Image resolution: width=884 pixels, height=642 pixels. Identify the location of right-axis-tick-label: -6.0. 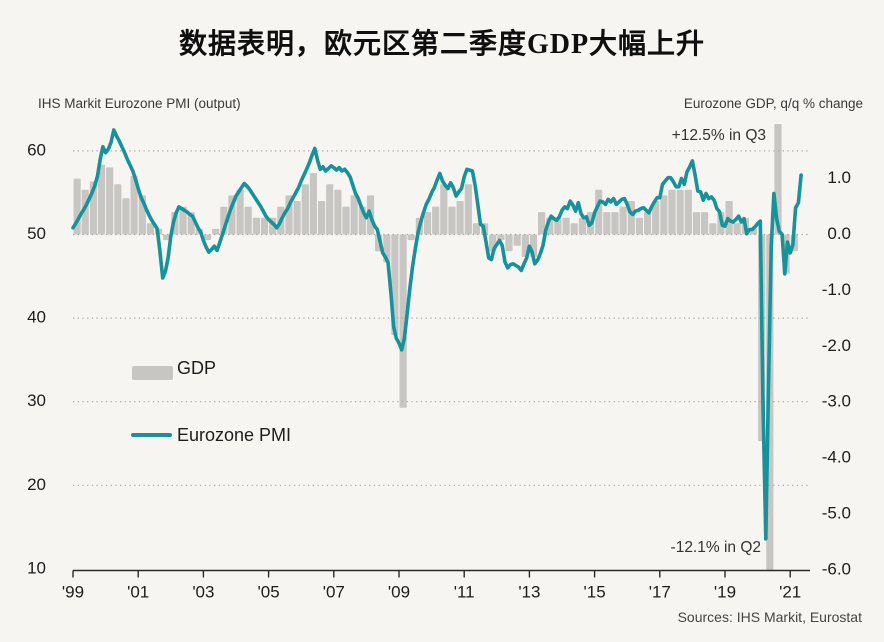
(836, 568).